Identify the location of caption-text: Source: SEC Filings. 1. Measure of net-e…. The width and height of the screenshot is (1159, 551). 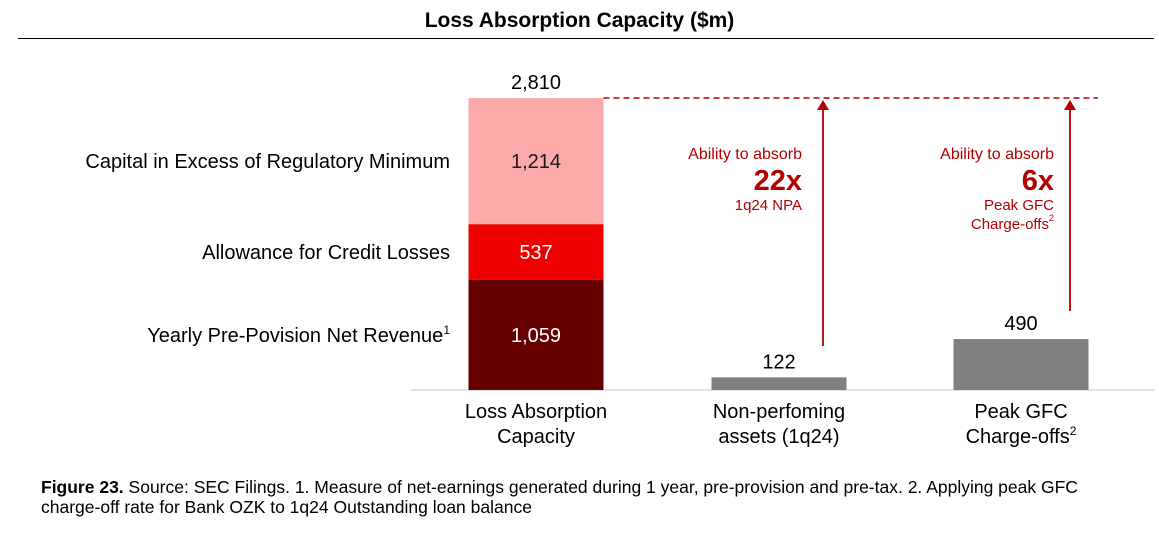
(559, 497).